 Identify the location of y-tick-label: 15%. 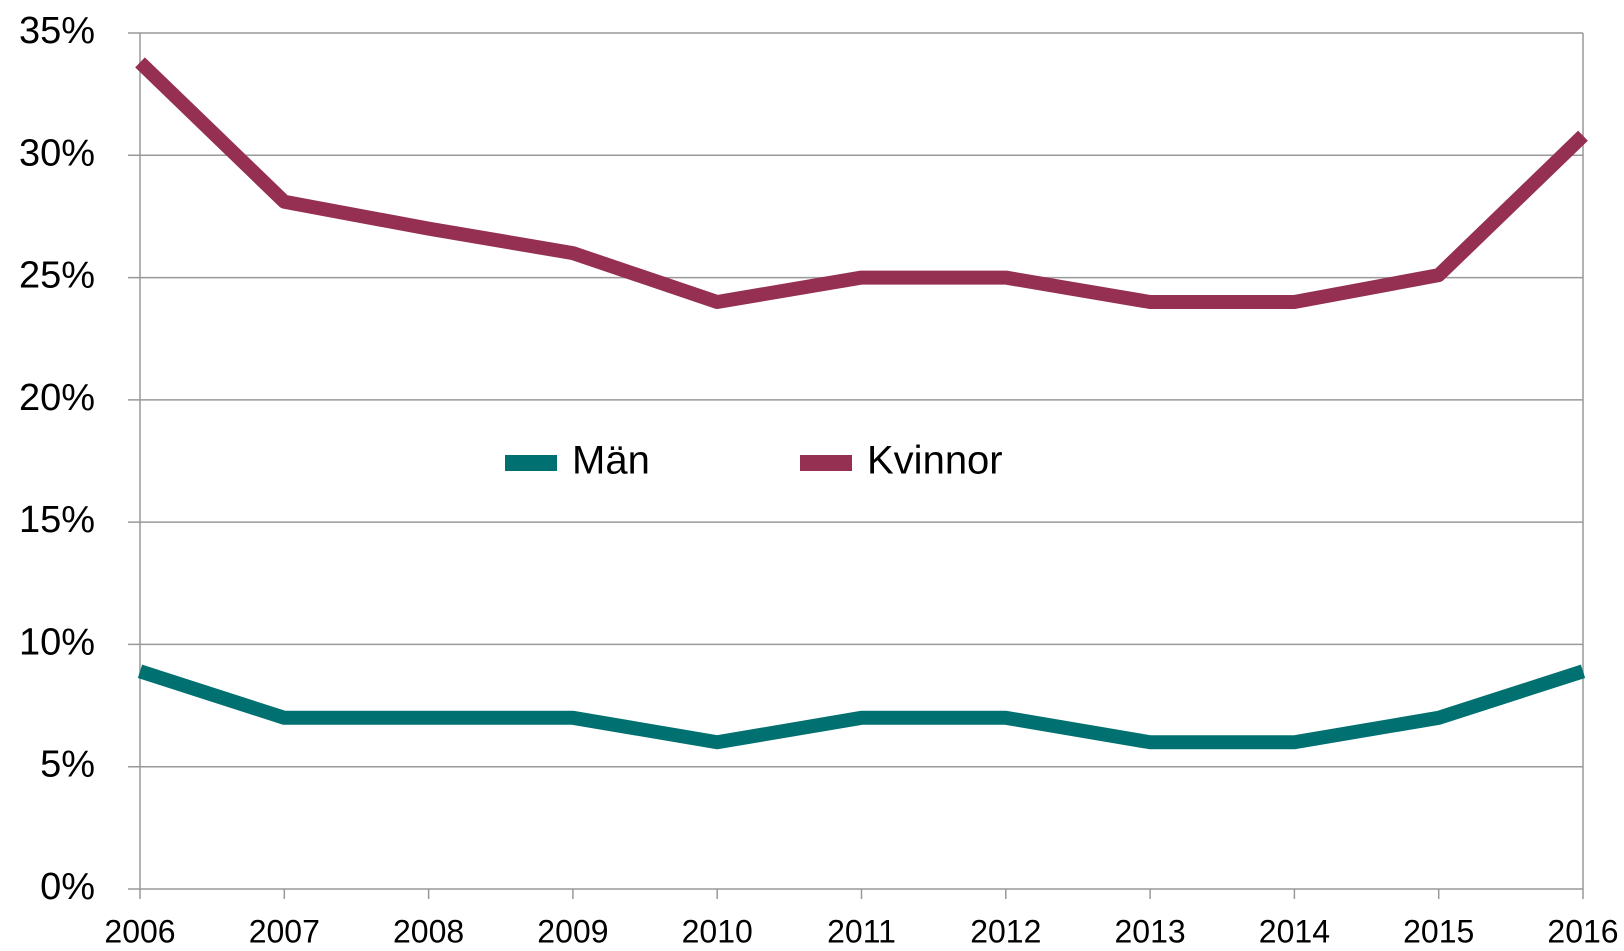
(57, 520).